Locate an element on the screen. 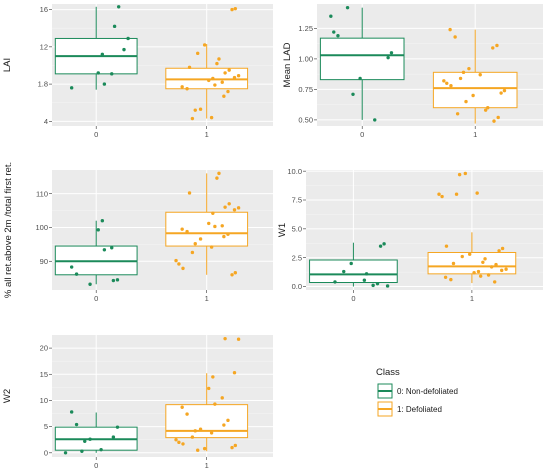 This screenshot has width=550, height=474. y-tick-label: 5 is located at coordinates (46, 426).